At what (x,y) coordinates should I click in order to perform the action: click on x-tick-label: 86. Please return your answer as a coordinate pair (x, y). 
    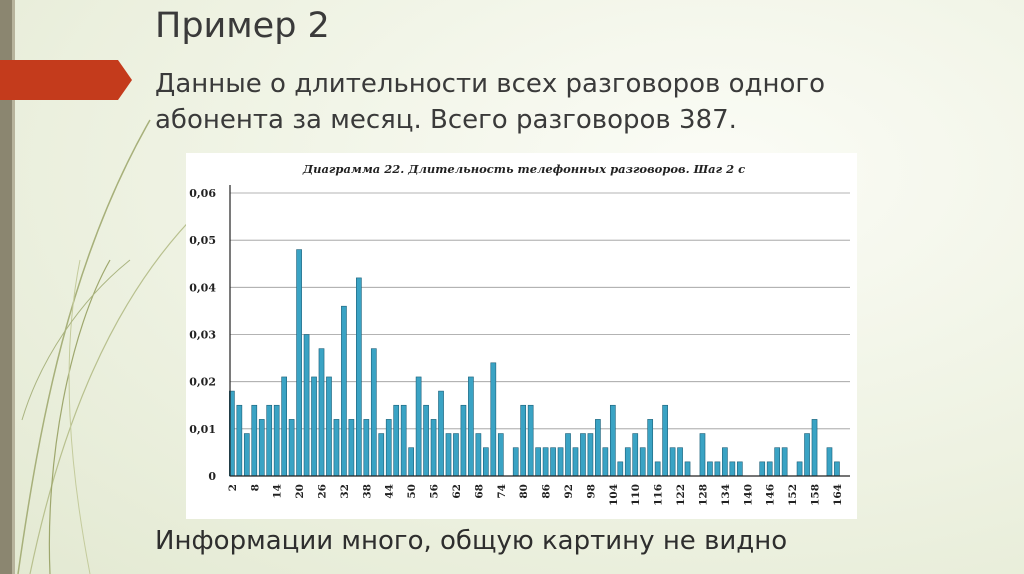
    Looking at the image, I should click on (547, 491).